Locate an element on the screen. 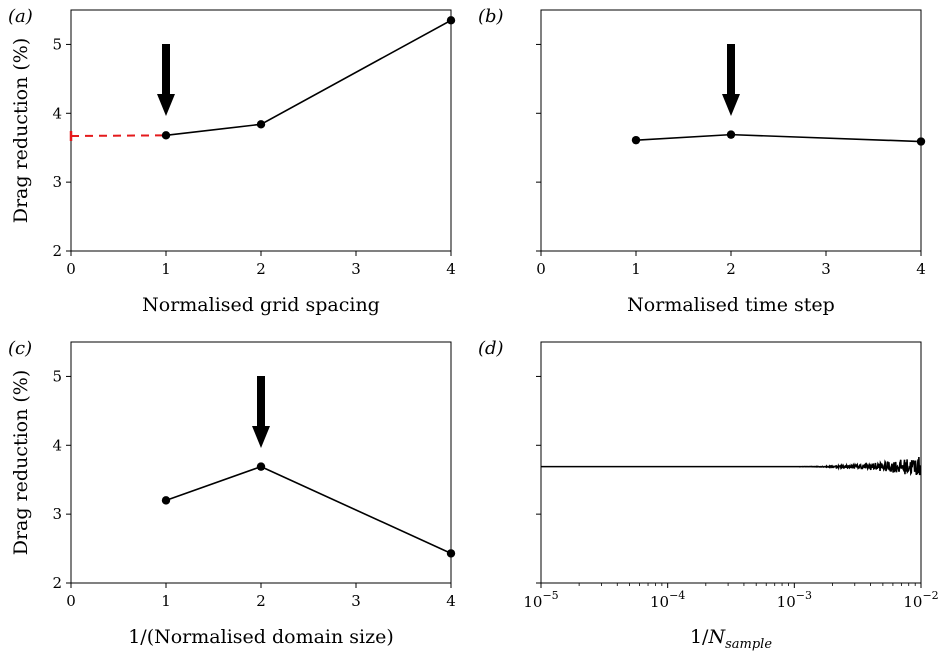 The height and width of the screenshot is (657, 945). x-tick-label: 10⁻² is located at coordinates (920, 600).